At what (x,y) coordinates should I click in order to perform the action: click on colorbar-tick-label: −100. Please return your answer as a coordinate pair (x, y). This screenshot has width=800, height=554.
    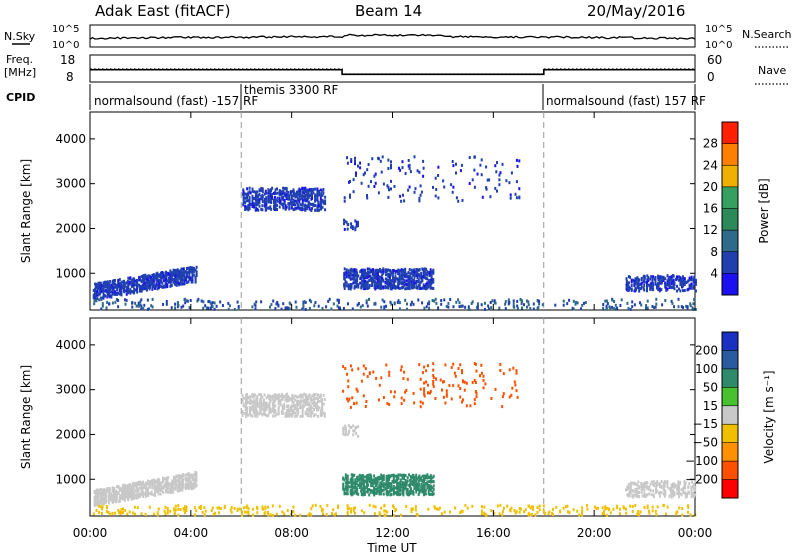
    Looking at the image, I should click on (701, 461).